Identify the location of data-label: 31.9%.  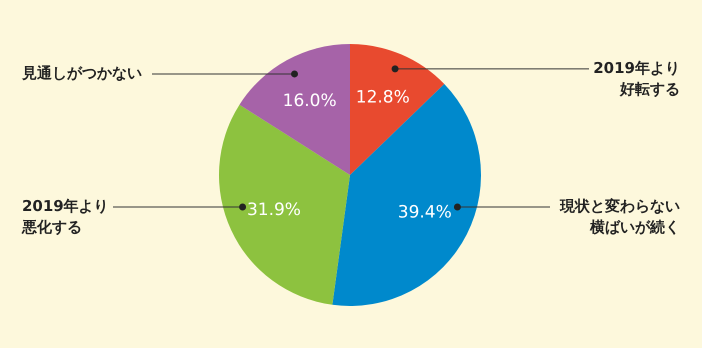
(273, 210).